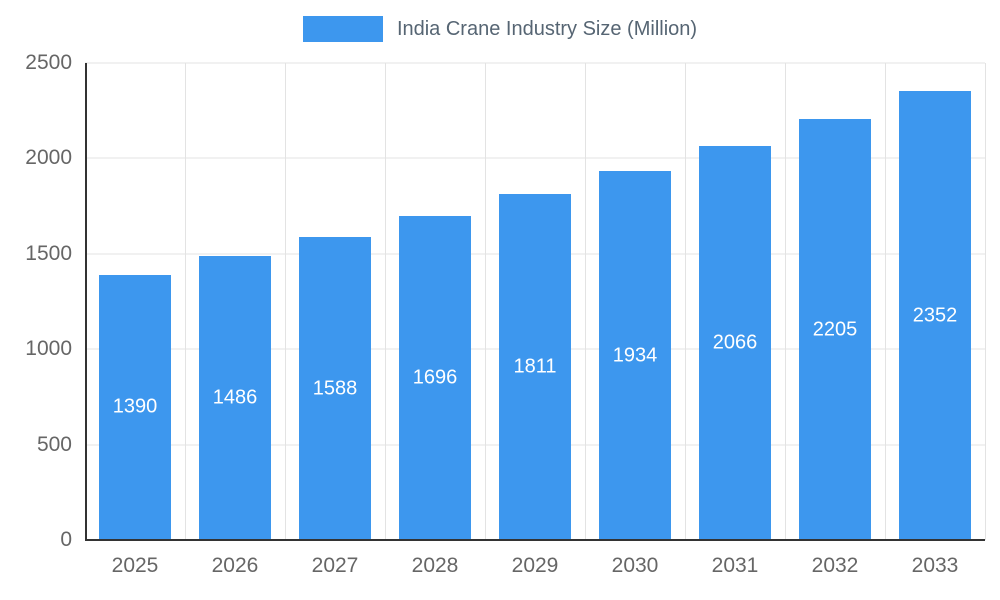 The width and height of the screenshot is (1000, 600). I want to click on bar-value-label: 1588, so click(335, 388).